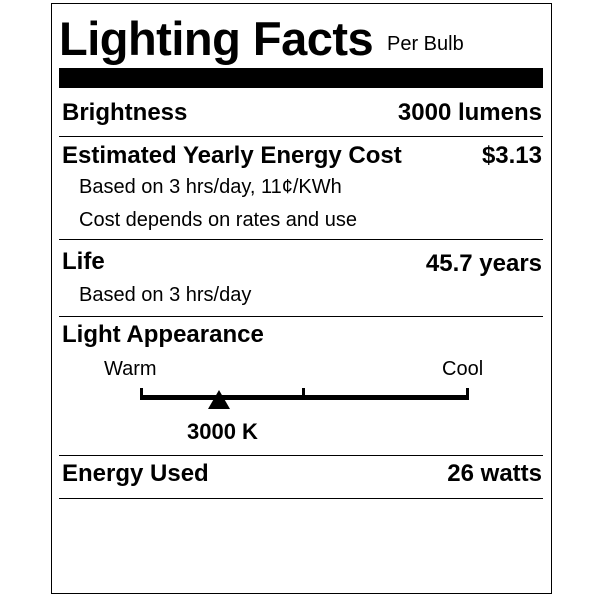 This screenshot has width=600, height=600. I want to click on brightness-value: 3000 lumens, so click(469, 112).